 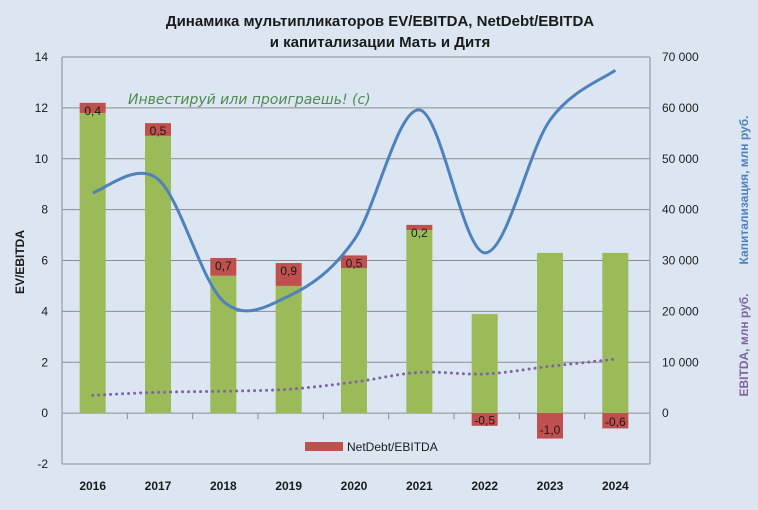 What do you see at coordinates (744, 344) in the screenshot?
I see `y-axis-right-label-ebitda: EBITDA, млн руб.` at bounding box center [744, 344].